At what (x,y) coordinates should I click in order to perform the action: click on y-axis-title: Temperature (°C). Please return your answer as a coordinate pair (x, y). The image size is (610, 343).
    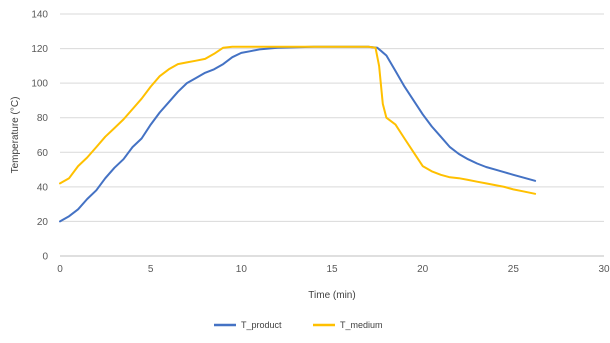
    Looking at the image, I should click on (15, 135).